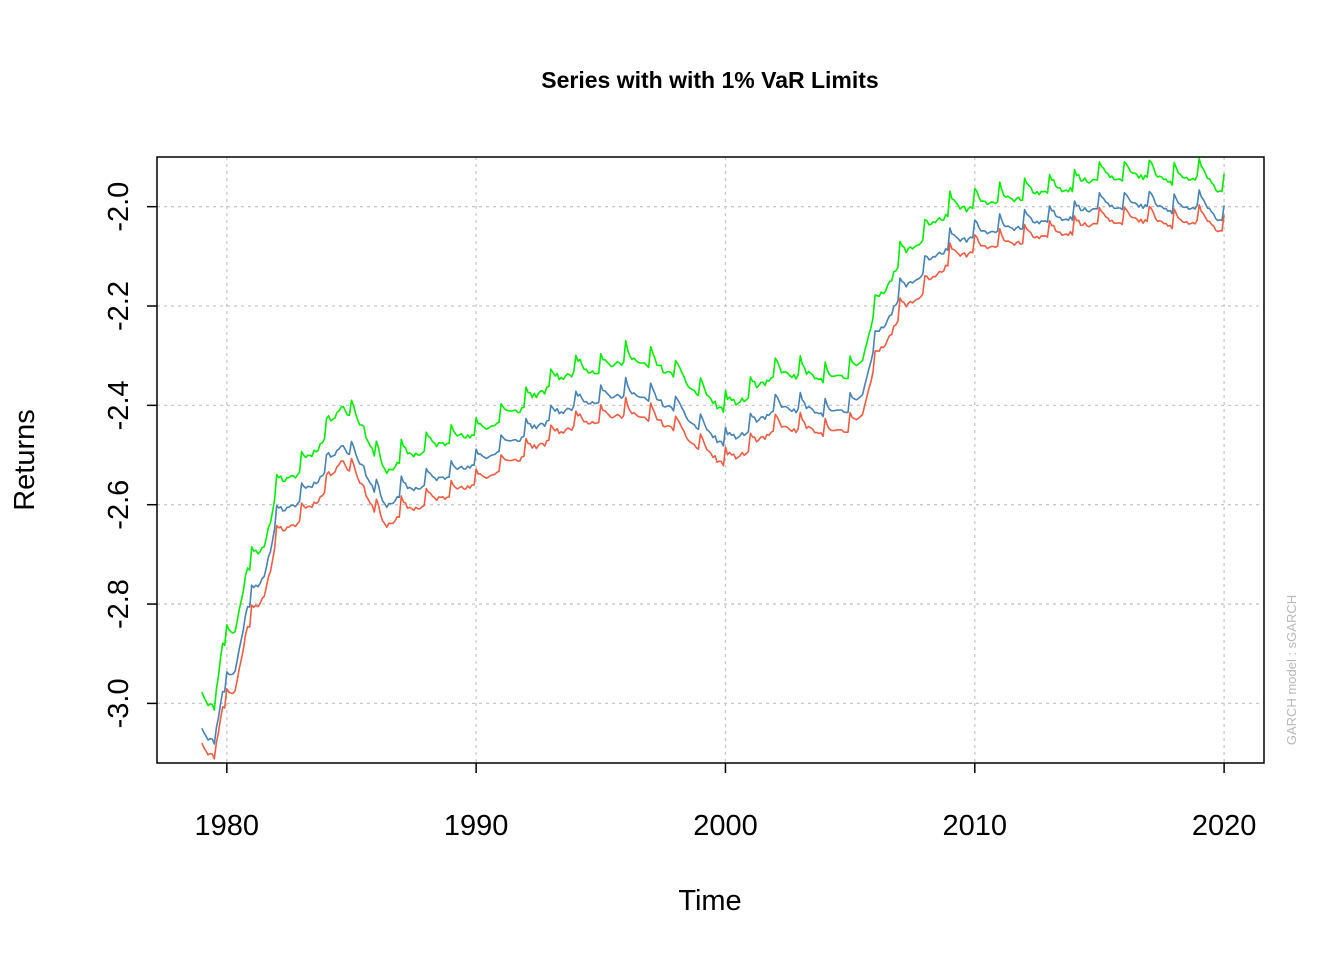 The image size is (1344, 960). What do you see at coordinates (709, 901) in the screenshot?
I see `x-axis-title: Time` at bounding box center [709, 901].